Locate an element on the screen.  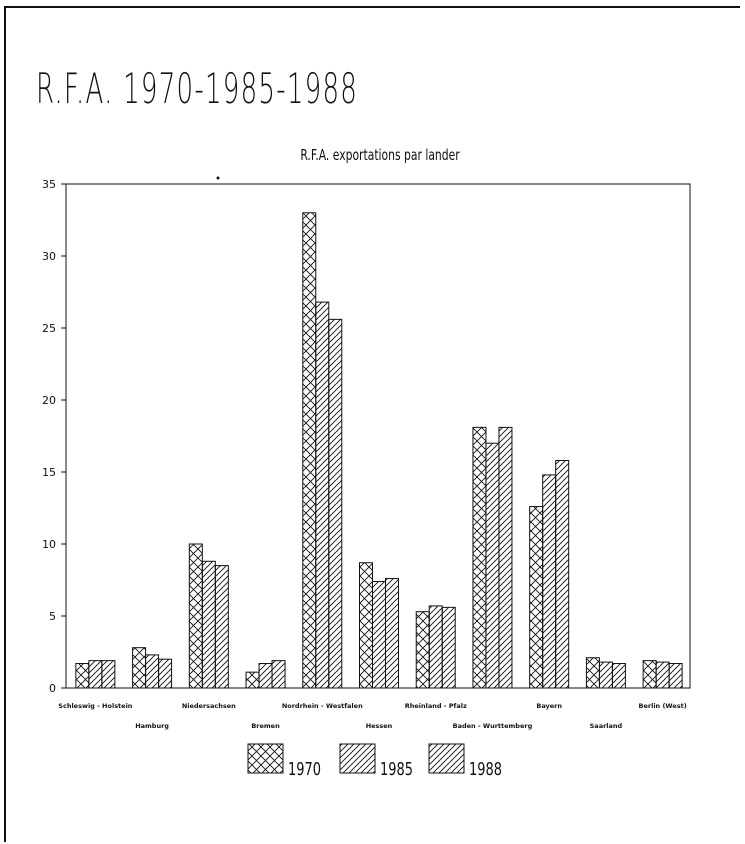
x-category-label: Hamburg is located at coordinates (152, 726).